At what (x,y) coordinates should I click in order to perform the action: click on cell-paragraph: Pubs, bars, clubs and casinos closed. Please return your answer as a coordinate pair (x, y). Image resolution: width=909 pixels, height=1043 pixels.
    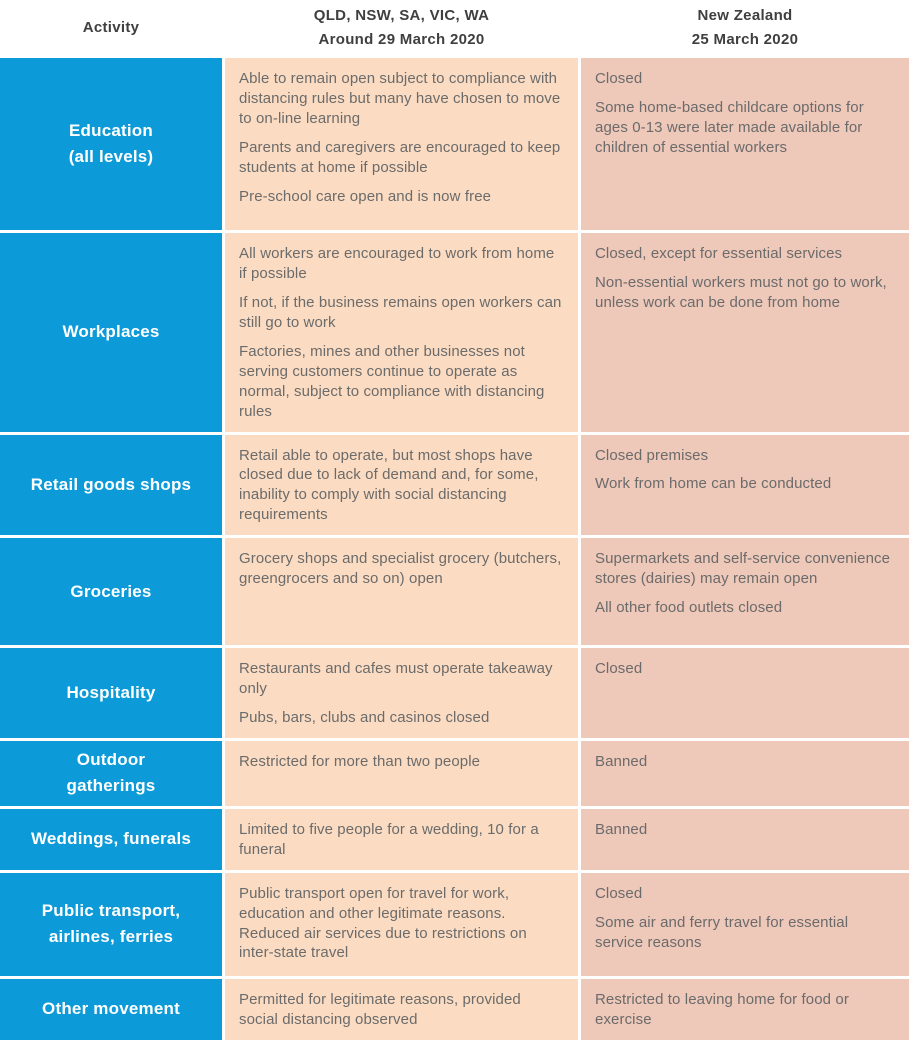
    Looking at the image, I should click on (364, 718).